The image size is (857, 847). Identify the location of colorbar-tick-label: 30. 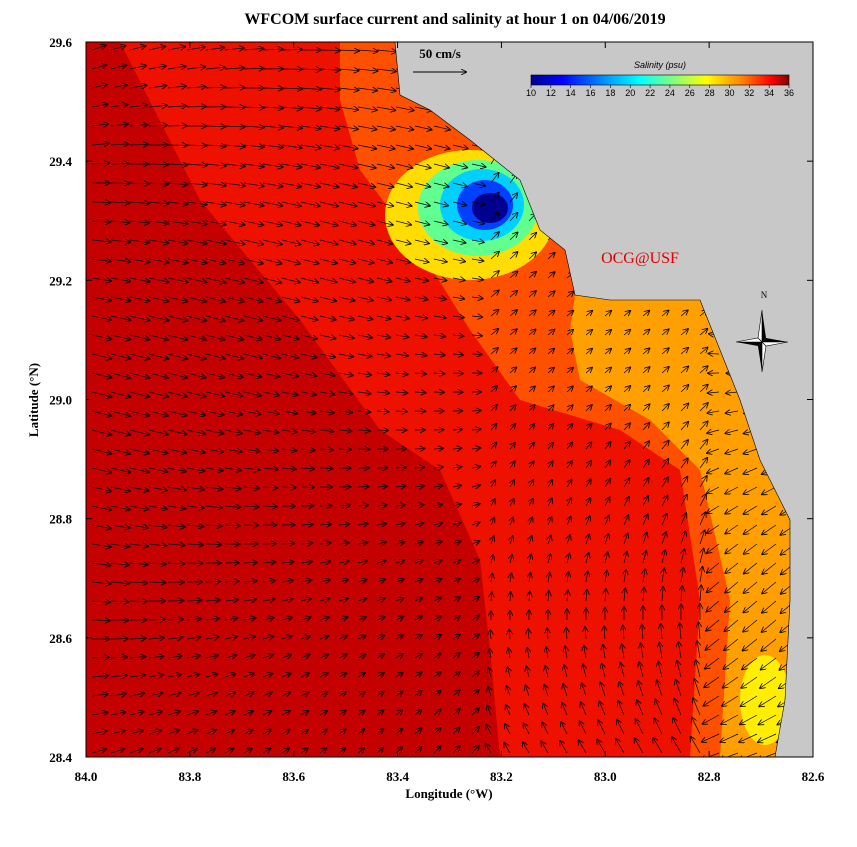
(729, 93).